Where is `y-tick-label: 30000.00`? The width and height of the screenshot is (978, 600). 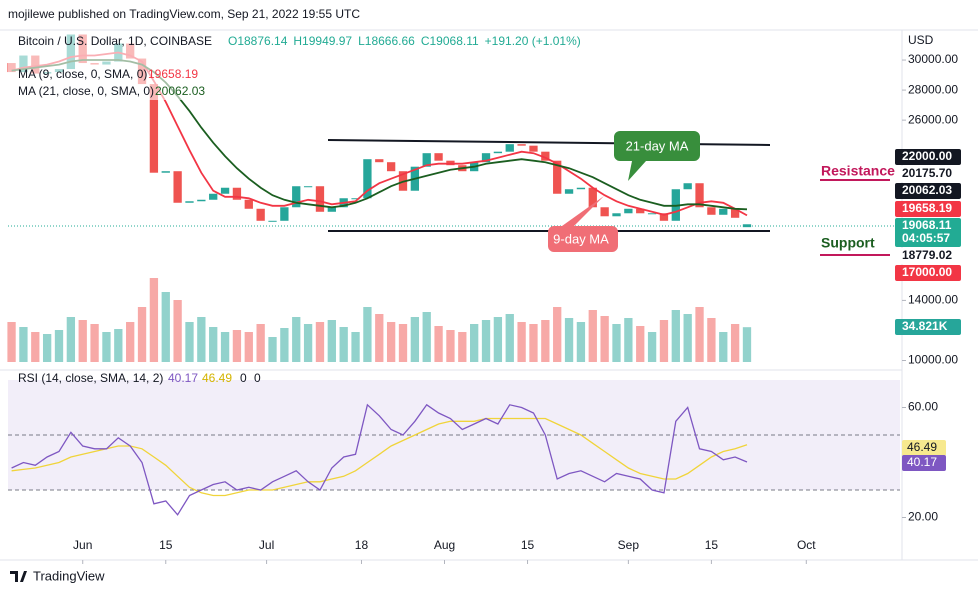
y-tick-label: 30000.00 is located at coordinates (933, 59).